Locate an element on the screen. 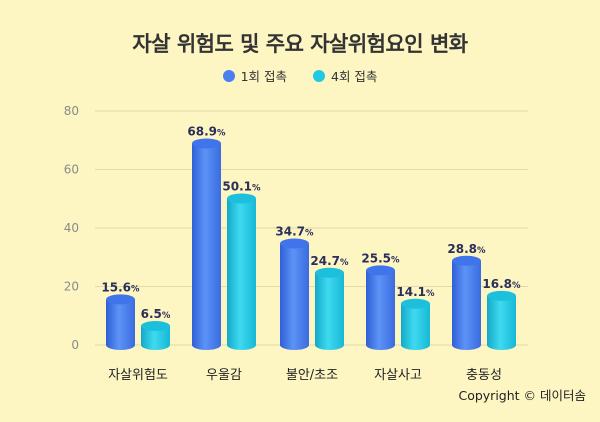 This screenshot has width=600, height=422. data-label: 34.7% is located at coordinates (294, 232).